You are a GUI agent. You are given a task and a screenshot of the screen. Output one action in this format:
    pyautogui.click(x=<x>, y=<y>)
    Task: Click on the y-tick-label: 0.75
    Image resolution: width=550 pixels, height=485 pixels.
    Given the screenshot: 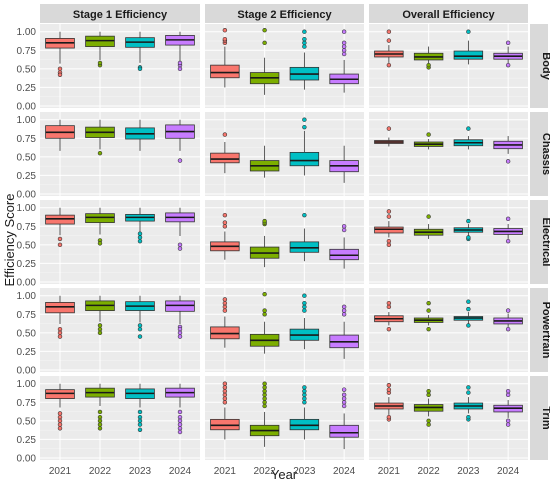 What is the action you would take?
    pyautogui.click(x=27, y=315)
    